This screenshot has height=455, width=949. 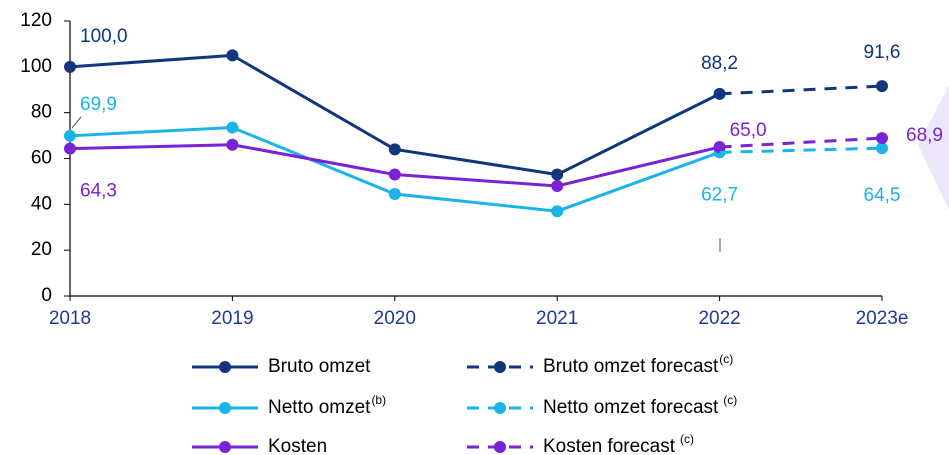 What do you see at coordinates (104, 36) in the screenshot?
I see `data-label: 100,0` at bounding box center [104, 36].